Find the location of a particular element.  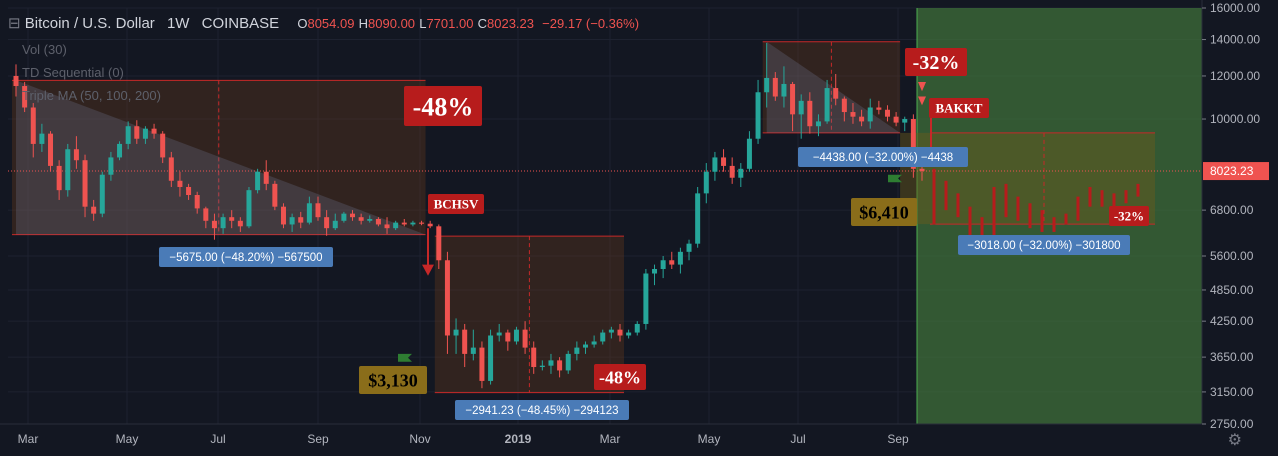

price-tick-label: 14000.00 is located at coordinates (1235, 40).